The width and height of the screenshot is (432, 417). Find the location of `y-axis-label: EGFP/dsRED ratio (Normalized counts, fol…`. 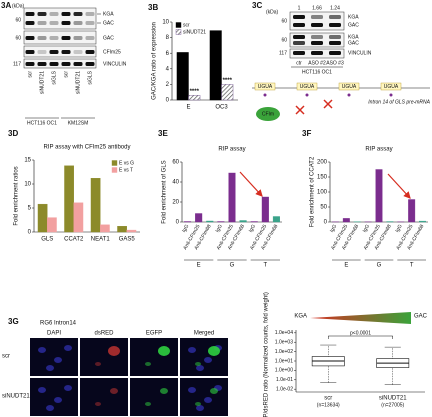

y-axis-label: EGFP/dsRED ratio (Normalized counts, fol… is located at coordinates (267, 354).